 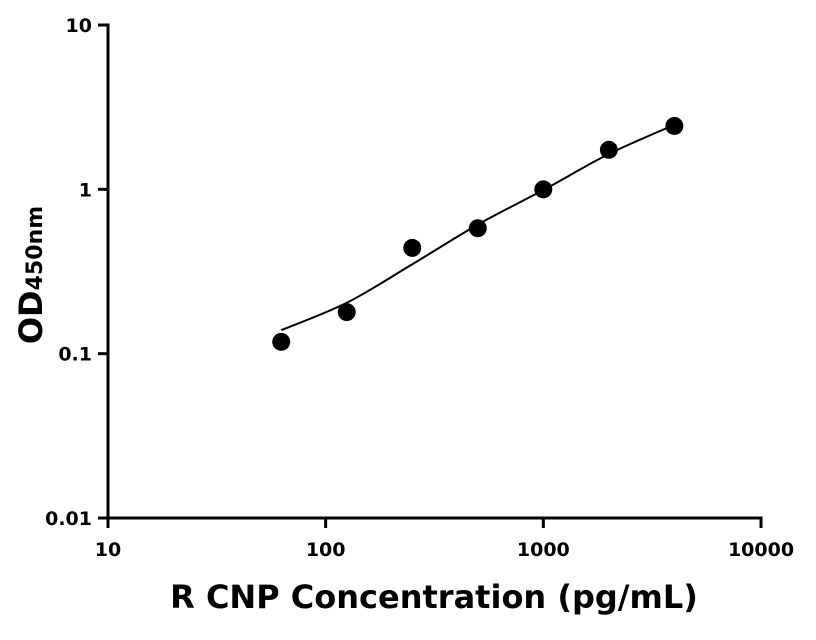 What do you see at coordinates (31, 317) in the screenshot?
I see `y-axis-title-main: OD` at bounding box center [31, 317].